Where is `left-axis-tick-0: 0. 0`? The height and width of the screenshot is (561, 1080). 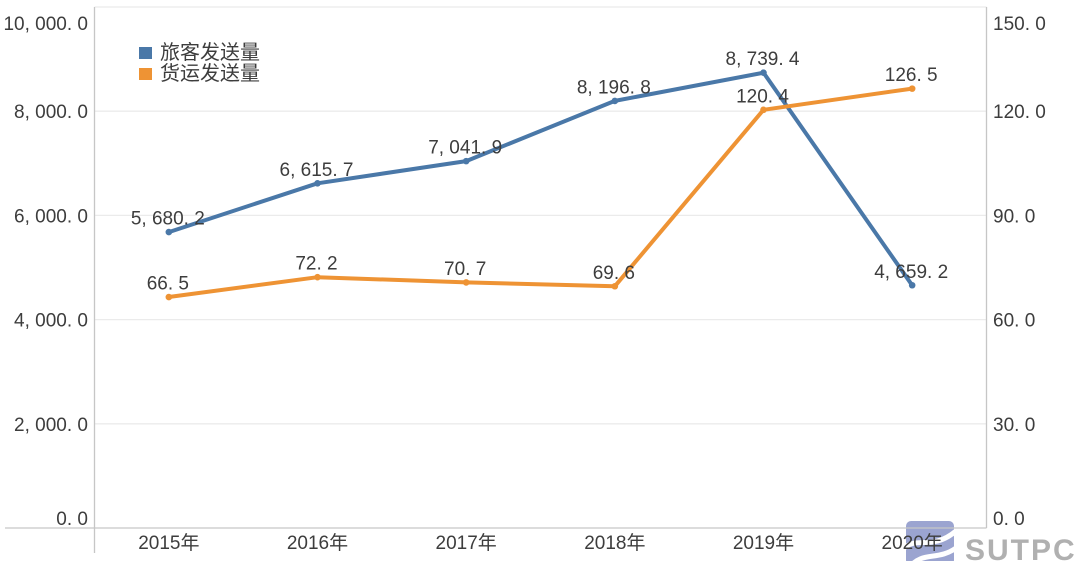
left-axis-tick-0: 0. 0 is located at coordinates (72, 519).